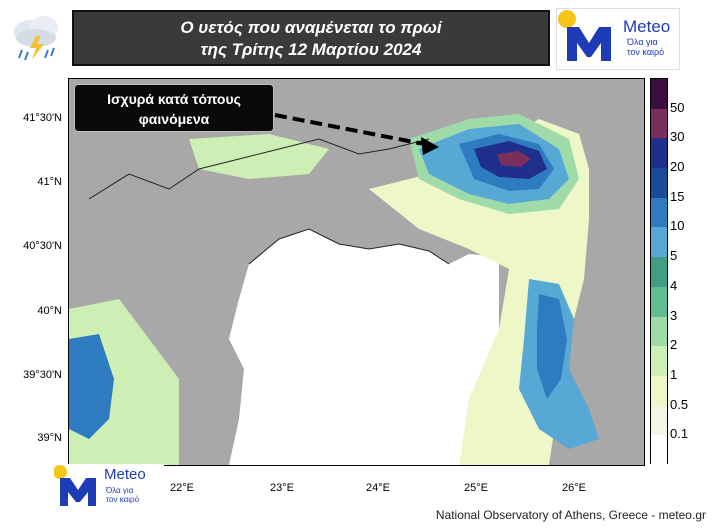 Image resolution: width=714 pixels, height=528 pixels. What do you see at coordinates (647, 26) in the screenshot?
I see `logo-name: Meteo` at bounding box center [647, 26].